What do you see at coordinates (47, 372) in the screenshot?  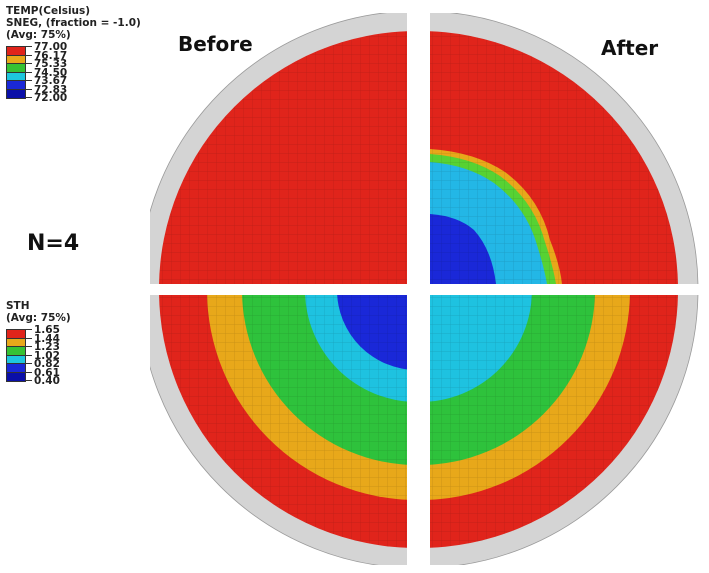 I see `legend-value: 0.61` at bounding box center [47, 372].